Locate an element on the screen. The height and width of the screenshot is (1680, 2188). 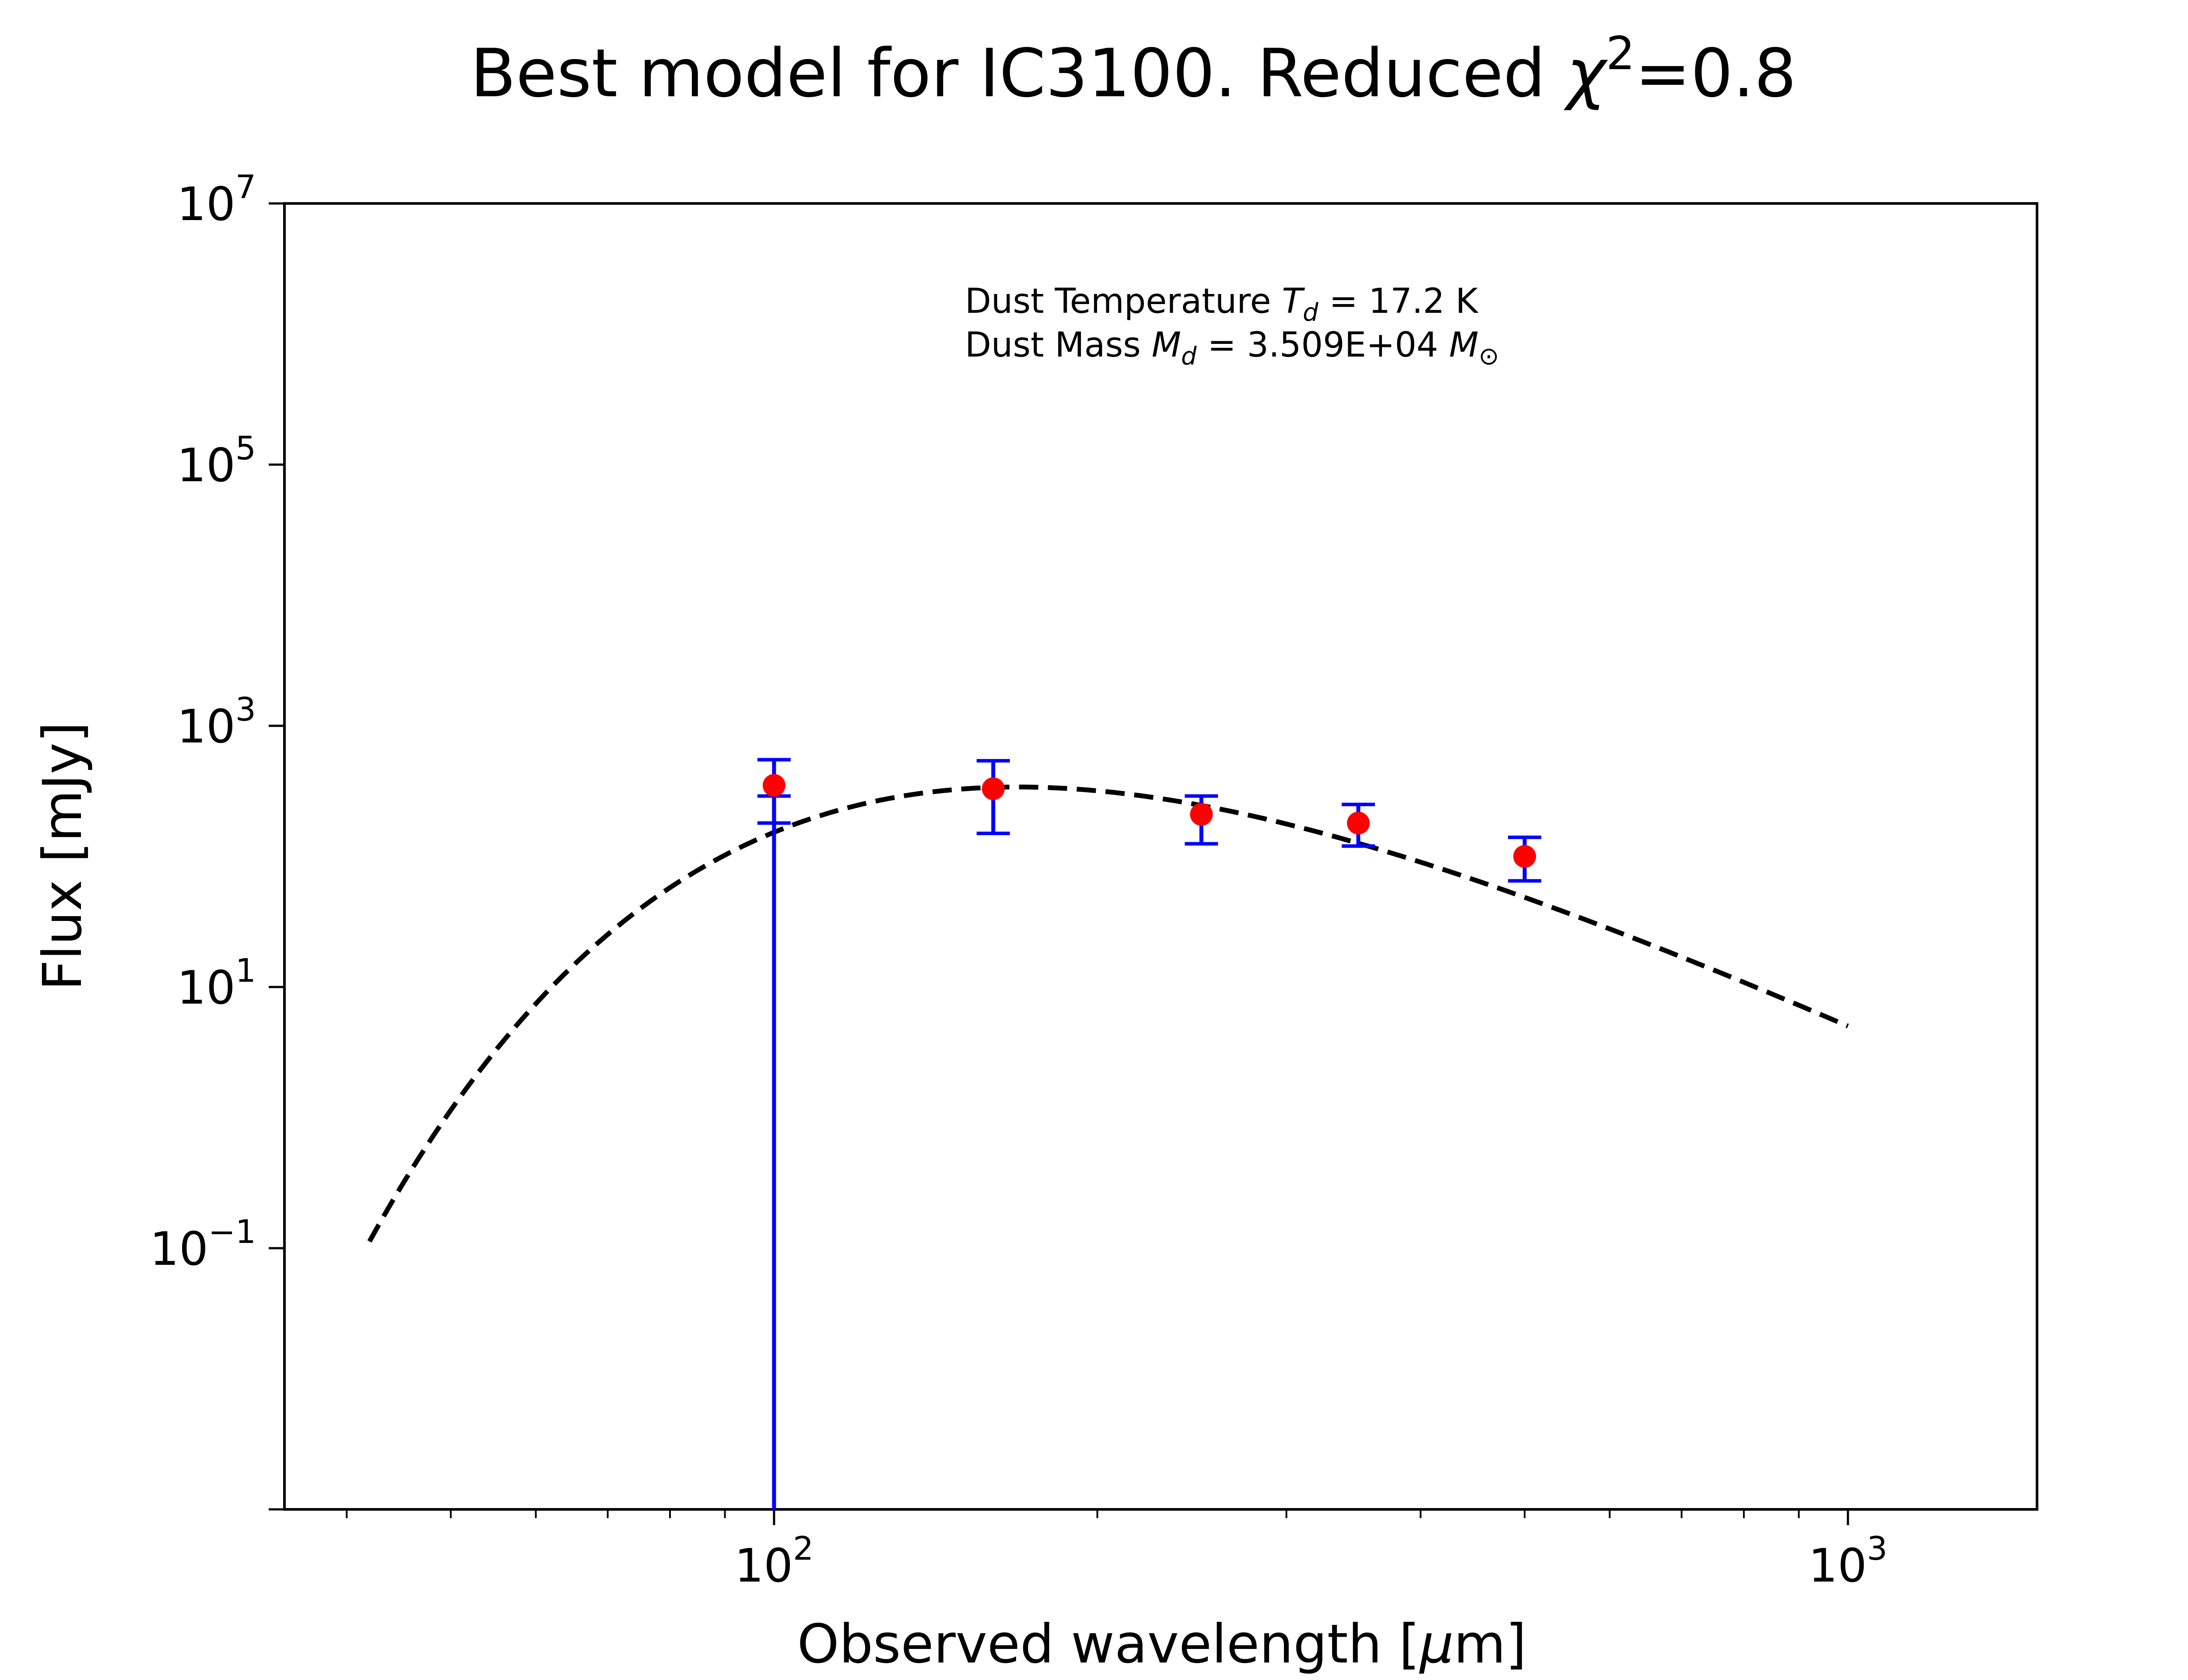
x-tick-label: 10² is located at coordinates (774, 1561).